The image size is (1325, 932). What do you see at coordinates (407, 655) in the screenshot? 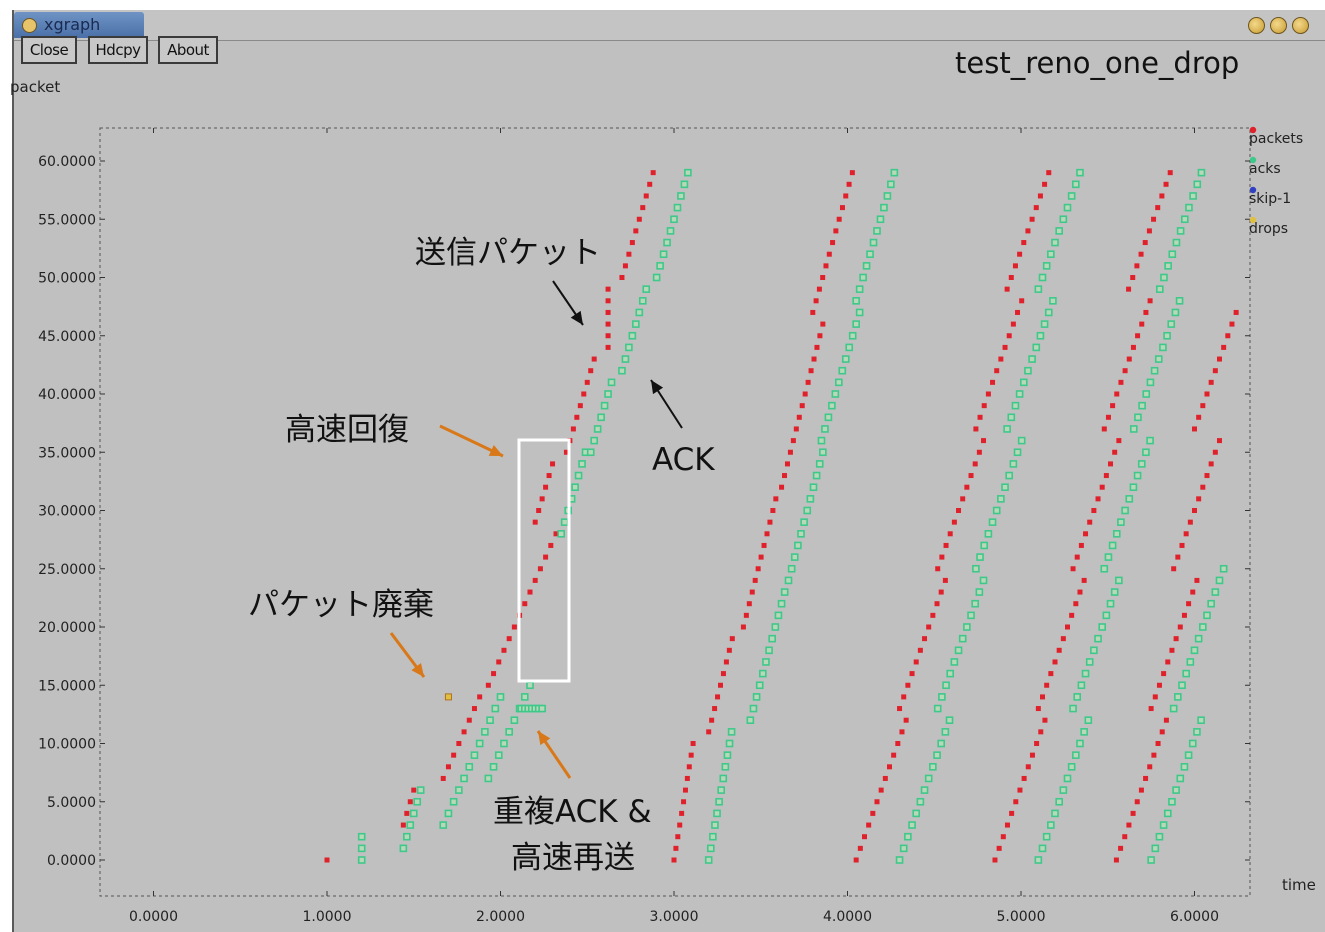
I see `arrow-packet-drop` at bounding box center [407, 655].